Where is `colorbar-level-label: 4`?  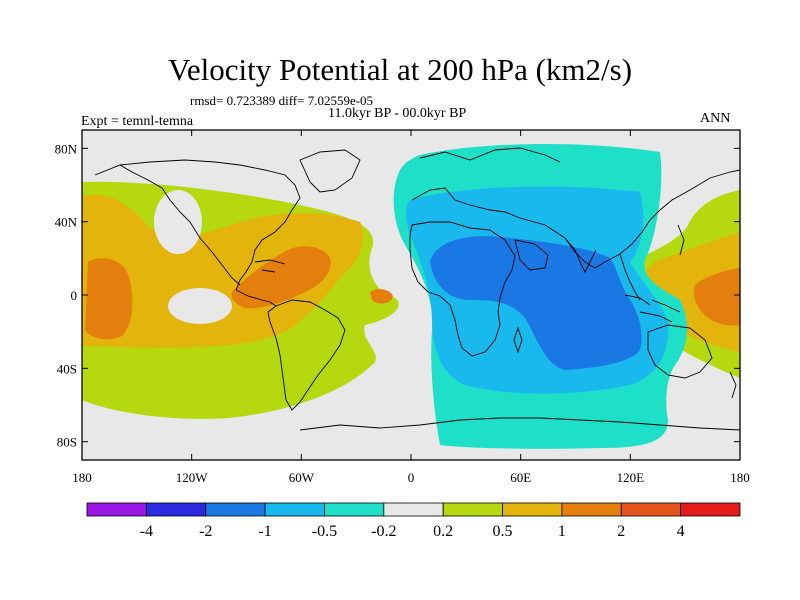 colorbar-level-label: 4 is located at coordinates (681, 531).